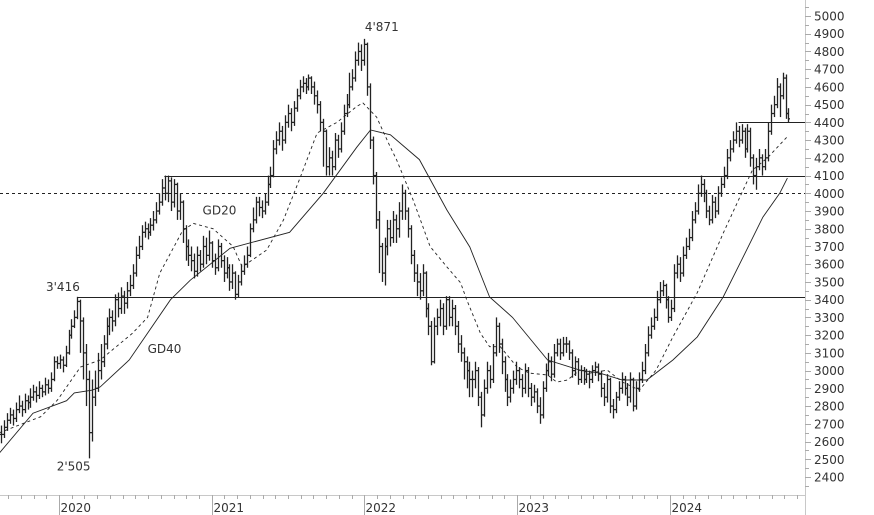 The image size is (874, 515). I want to click on y-tick-label: 2400, so click(829, 477).